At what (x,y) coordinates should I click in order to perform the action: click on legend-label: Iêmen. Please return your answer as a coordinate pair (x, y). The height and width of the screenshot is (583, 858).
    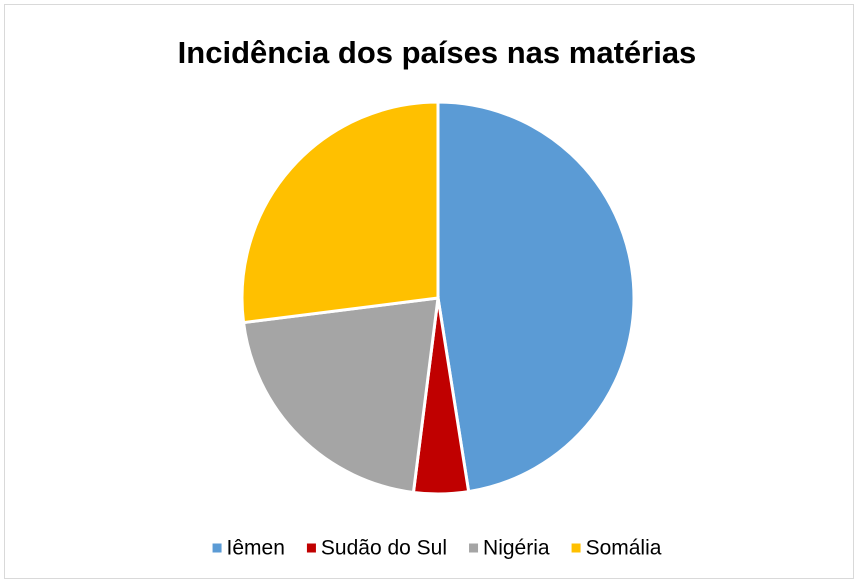
    Looking at the image, I should click on (256, 548).